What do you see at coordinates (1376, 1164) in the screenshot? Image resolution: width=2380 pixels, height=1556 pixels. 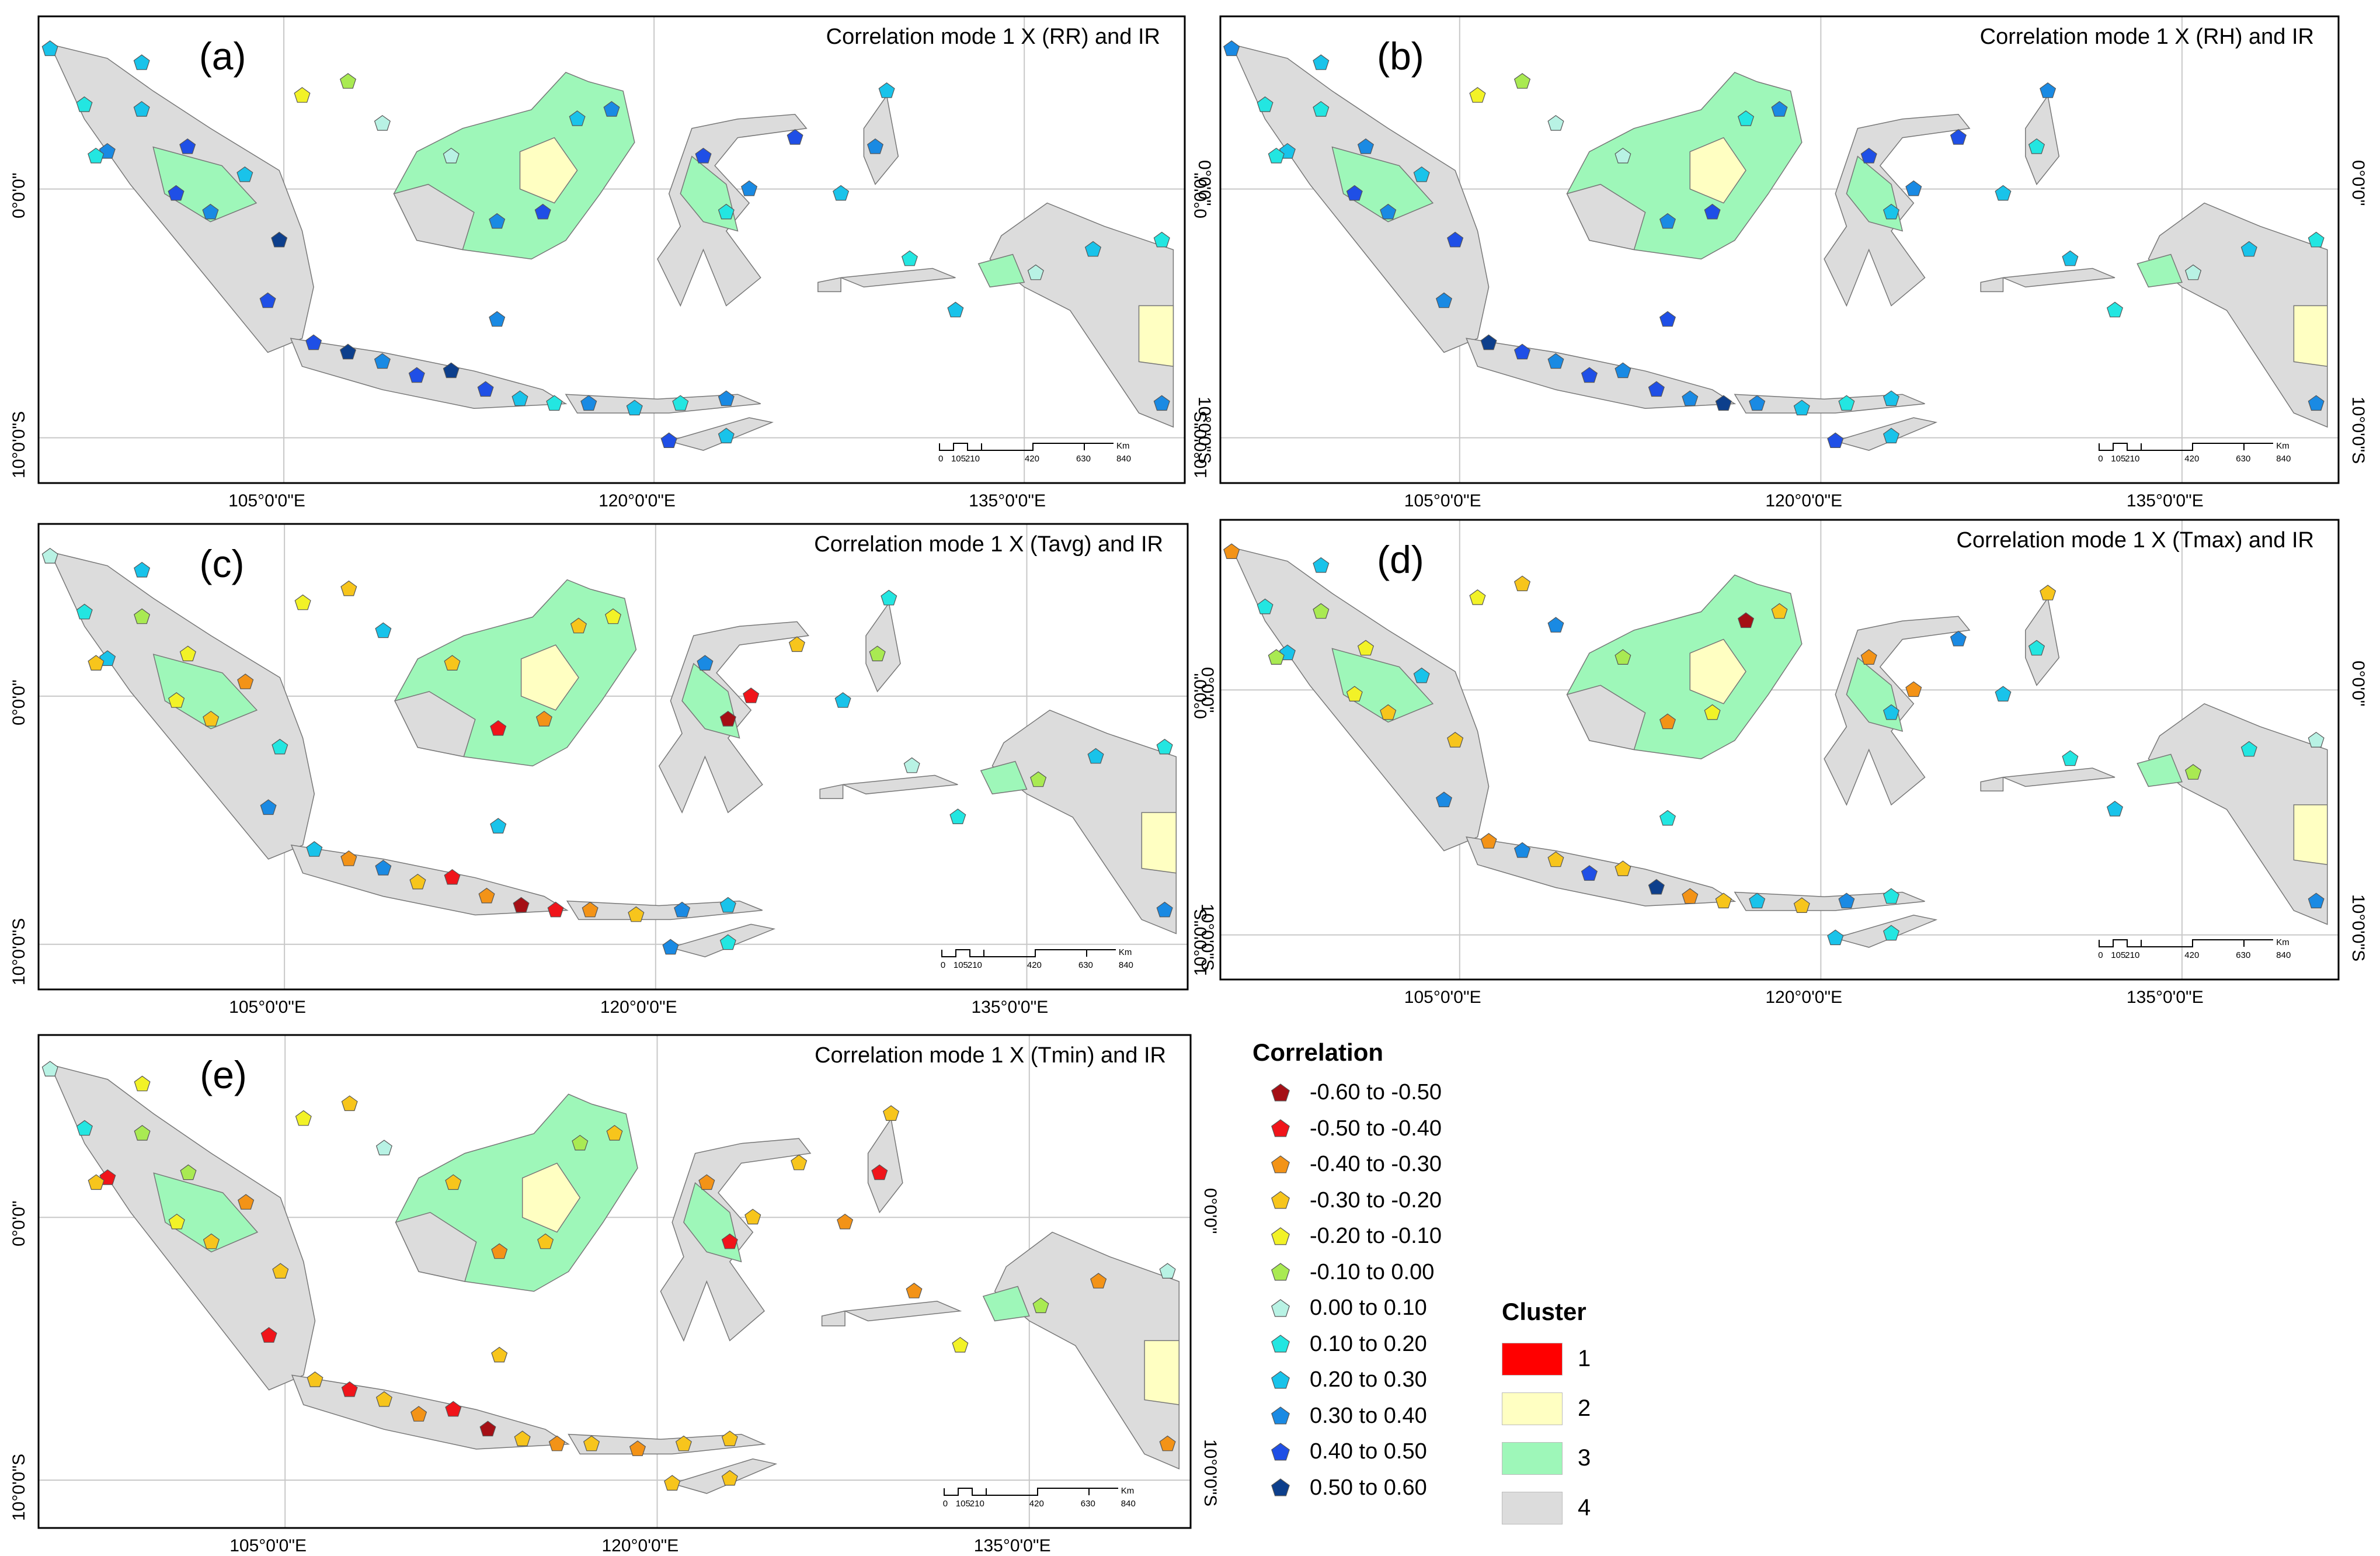 I see `correlation-legend-label: -0.40 to -0.30` at bounding box center [1376, 1164].